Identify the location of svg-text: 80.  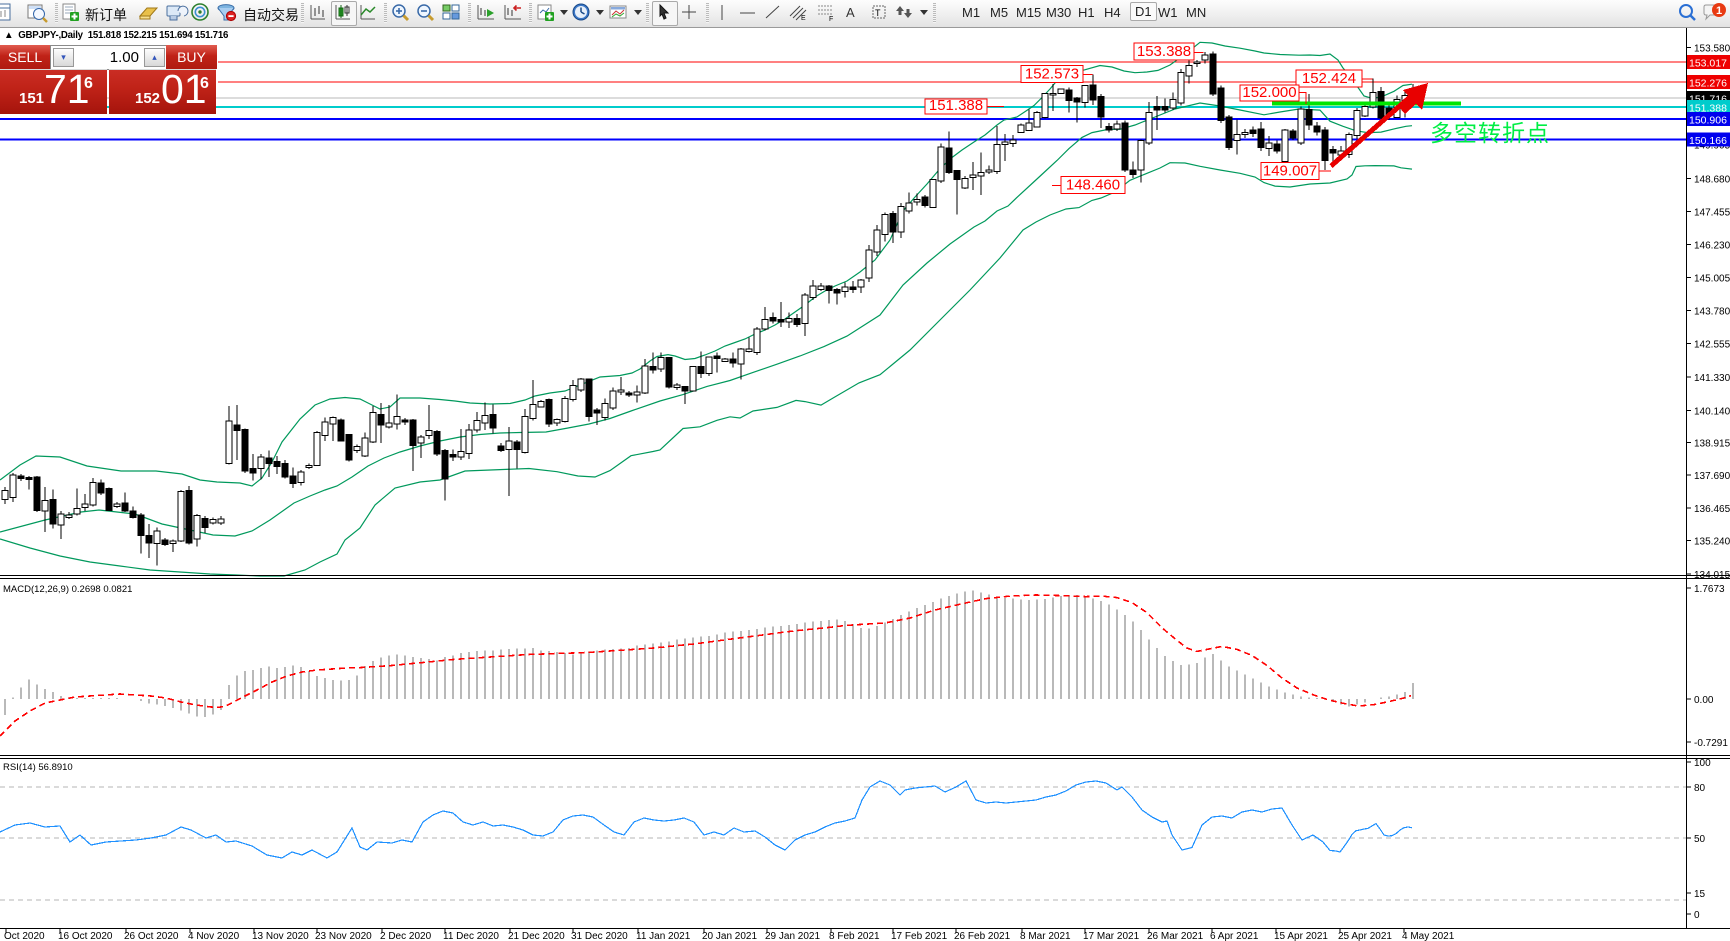
(1700, 788).